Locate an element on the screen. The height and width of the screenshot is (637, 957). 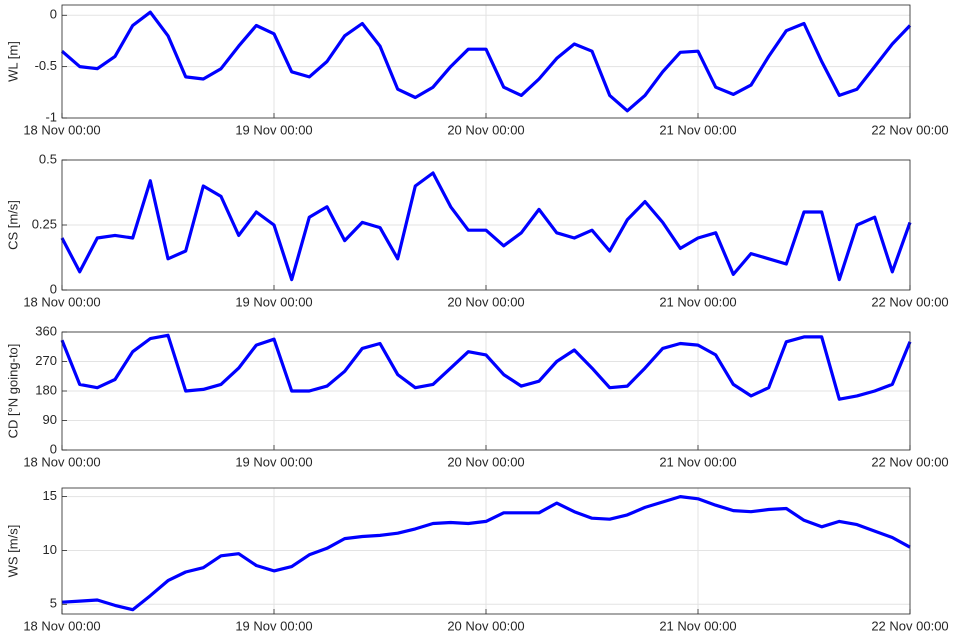
y-tick-label: 0.5 is located at coordinates (48, 158).